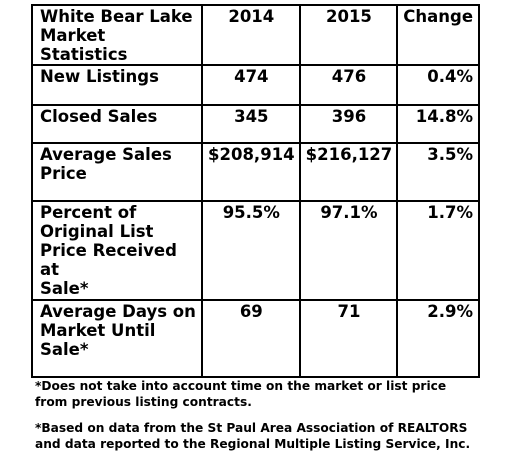 The height and width of the screenshot is (462, 508). Describe the element at coordinates (117, 85) in the screenshot. I see `row-label: New Listings` at that location.